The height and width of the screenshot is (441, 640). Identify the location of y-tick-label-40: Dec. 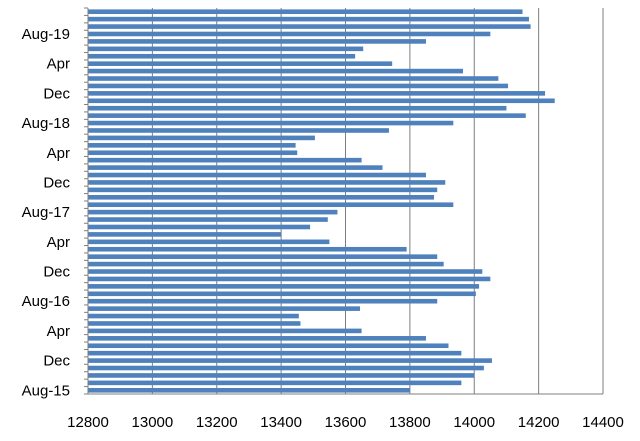
(56, 93).